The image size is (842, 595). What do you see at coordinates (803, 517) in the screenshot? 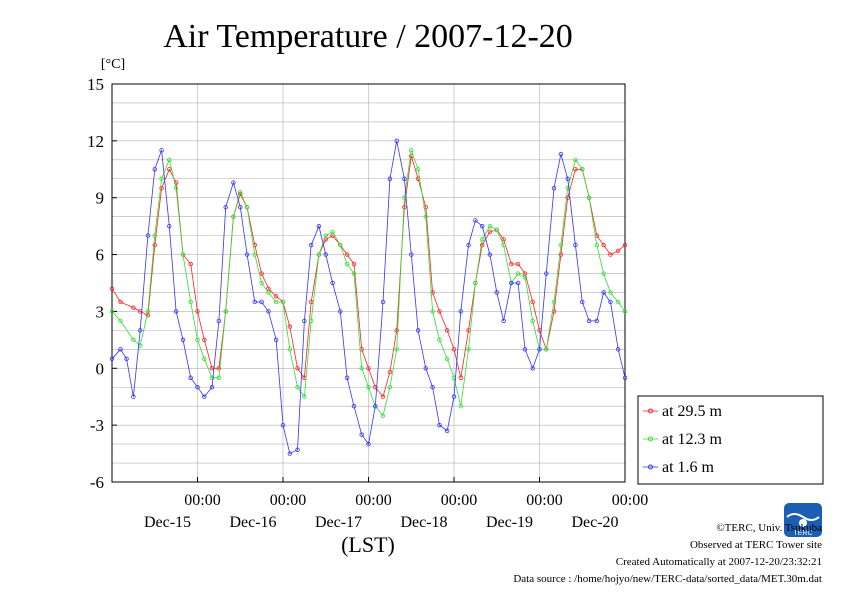
I see `logo-wave` at bounding box center [803, 517].